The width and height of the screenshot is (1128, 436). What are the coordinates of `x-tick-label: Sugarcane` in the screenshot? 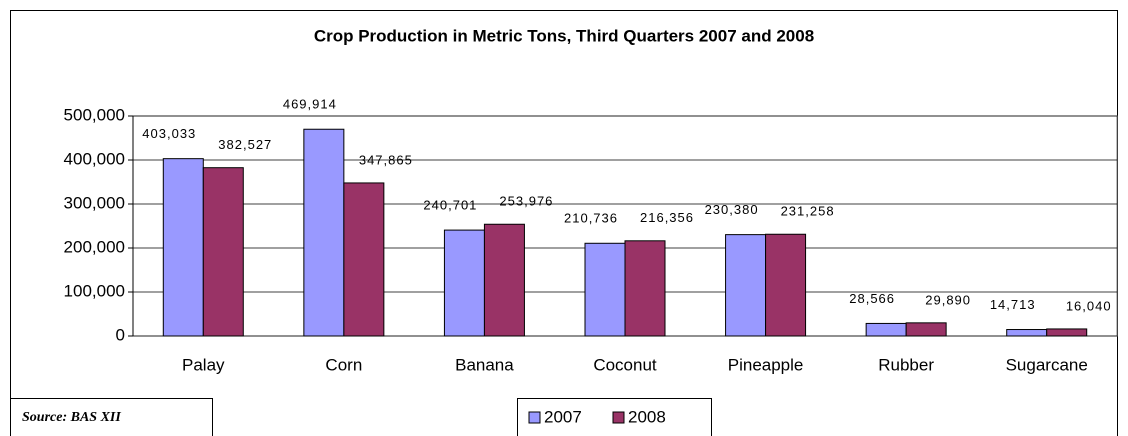 It's located at (1047, 364).